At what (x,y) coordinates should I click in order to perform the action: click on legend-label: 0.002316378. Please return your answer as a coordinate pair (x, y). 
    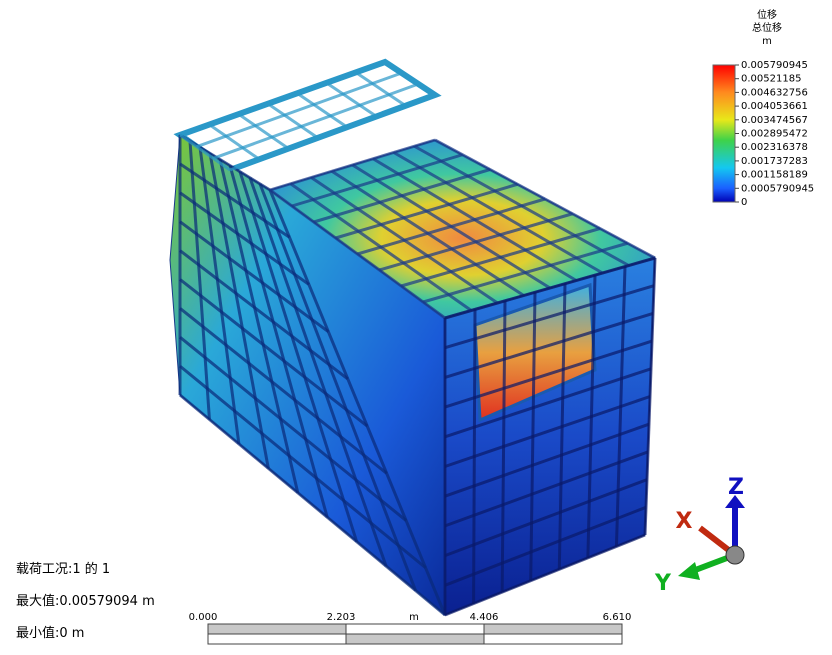
    Looking at the image, I should click on (774, 147).